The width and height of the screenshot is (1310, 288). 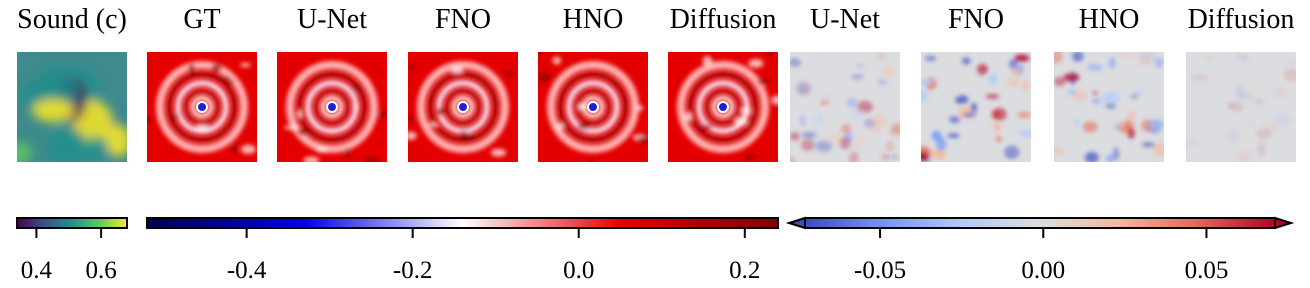 I want to click on panel-title: U-Net, so click(x=845, y=19).